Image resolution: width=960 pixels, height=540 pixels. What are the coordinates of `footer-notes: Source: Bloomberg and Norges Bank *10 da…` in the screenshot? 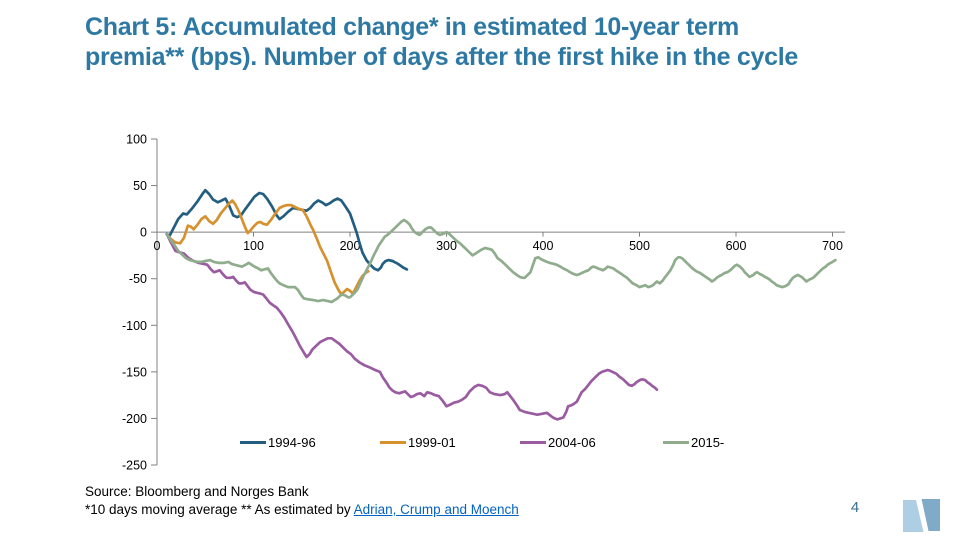 It's located at (302, 501).